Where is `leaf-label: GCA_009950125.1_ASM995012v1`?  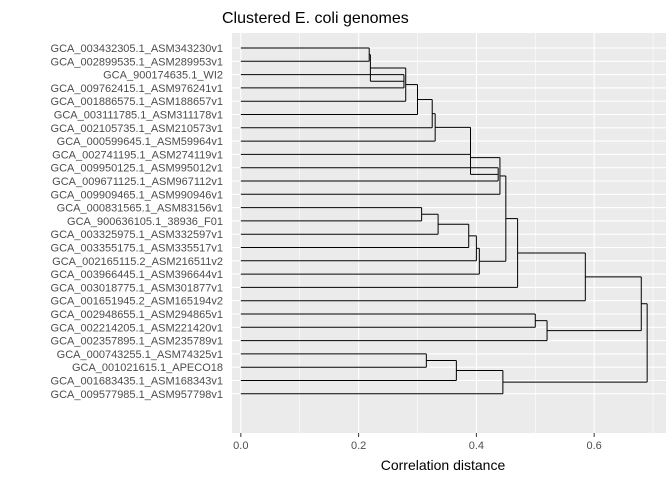
leaf-label: GCA_009950125.1_ASM995012v1 is located at coordinates (137, 169).